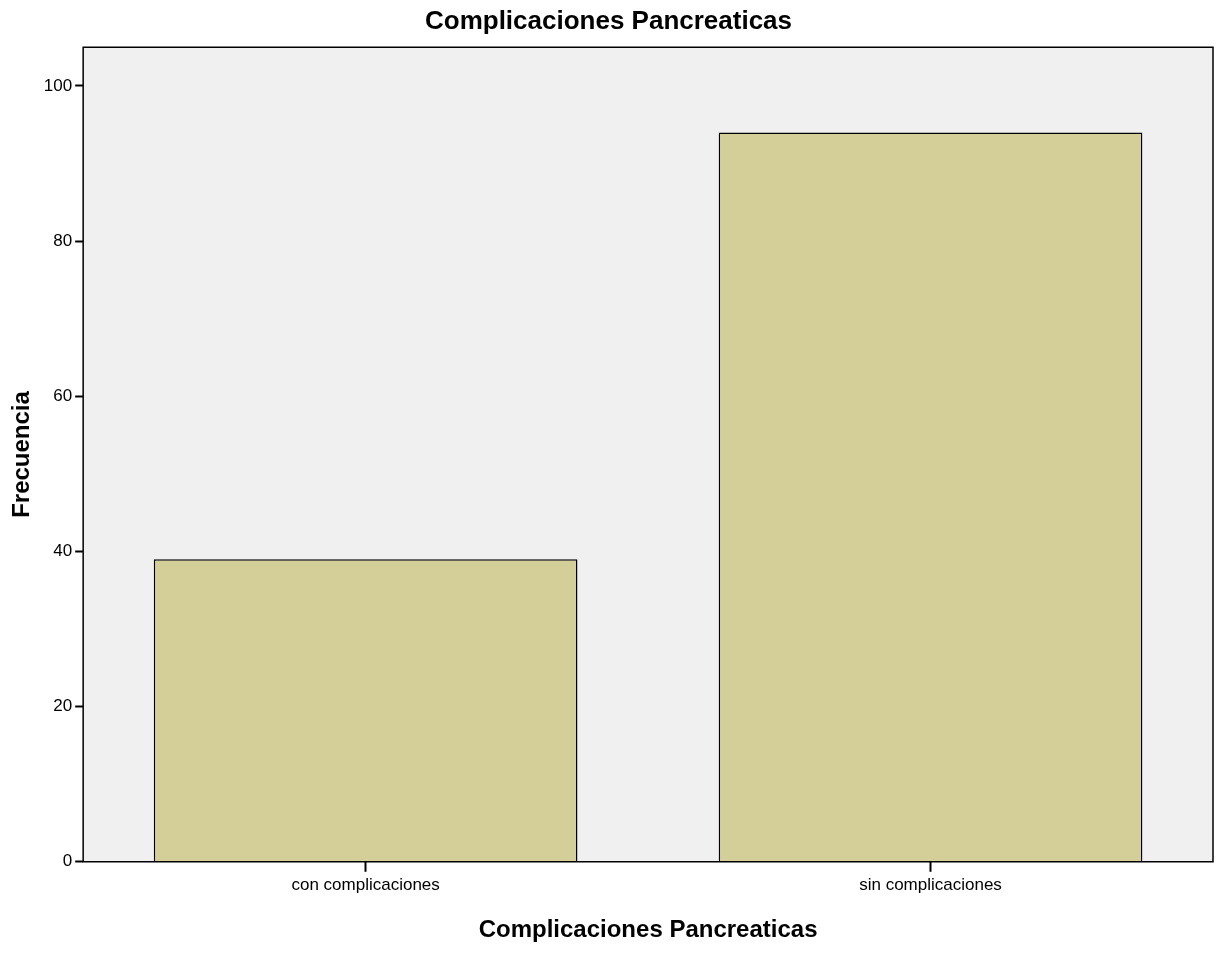 The height and width of the screenshot is (955, 1217). I want to click on y-tick-label: 20, so click(63, 706).